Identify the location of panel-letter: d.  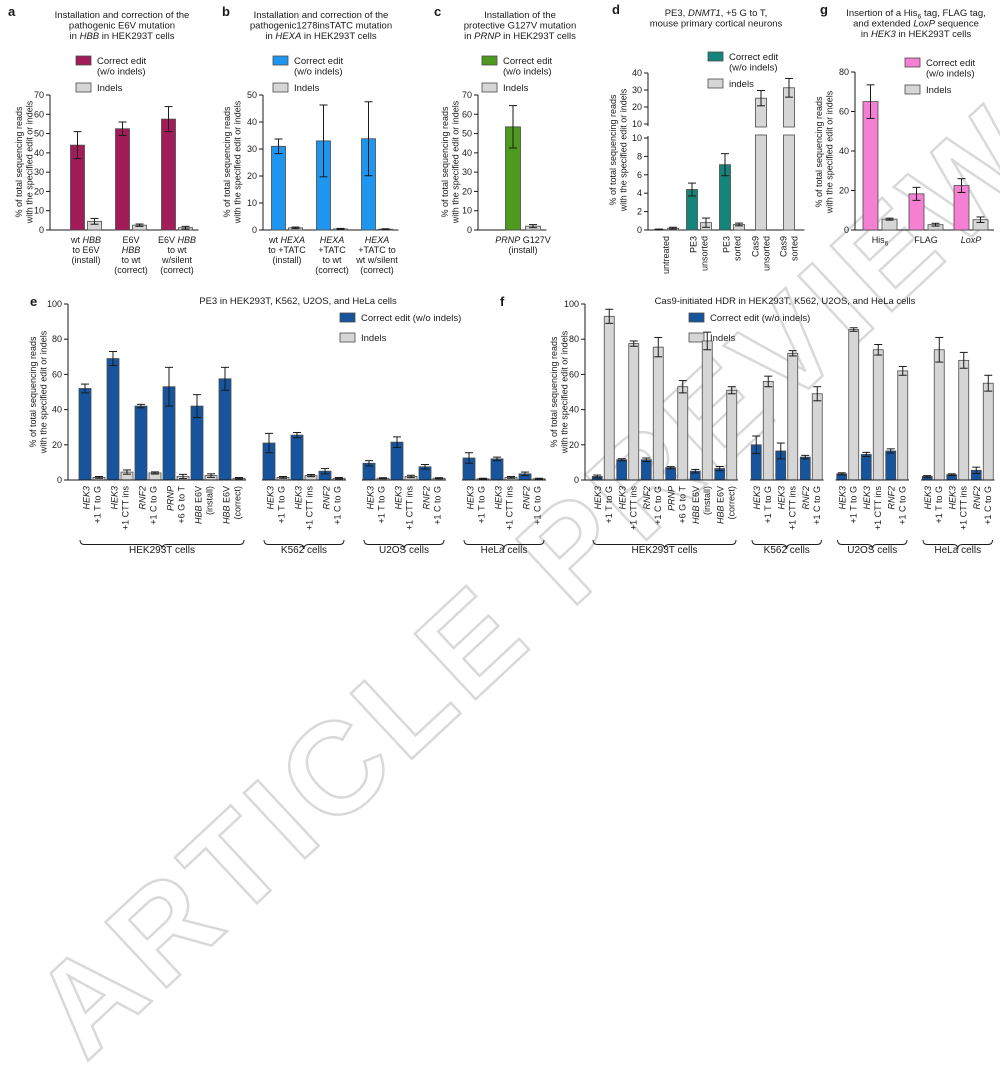
(616, 9).